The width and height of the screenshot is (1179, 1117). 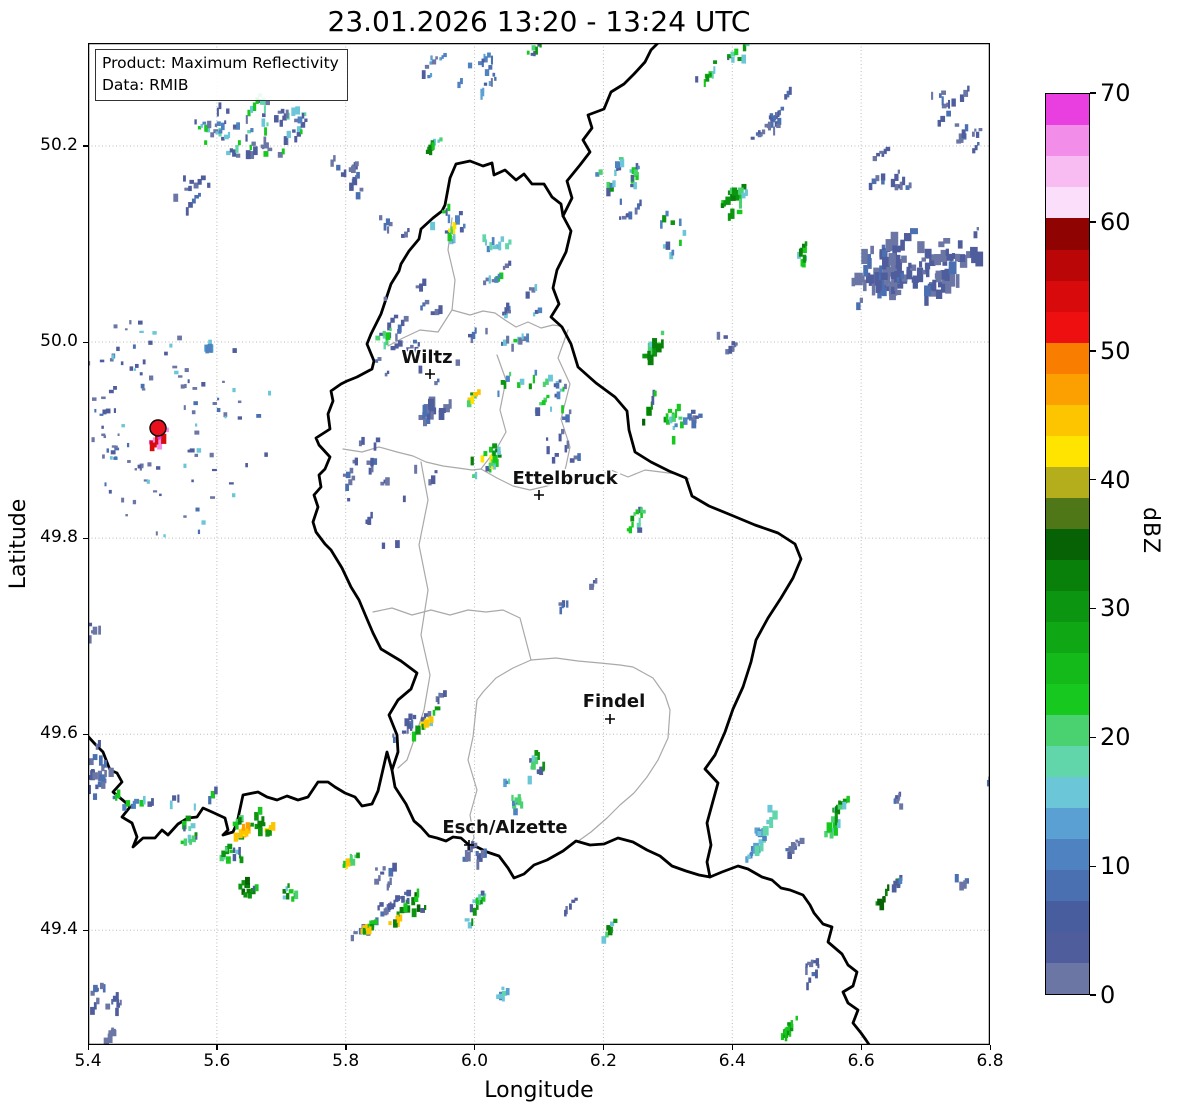 What do you see at coordinates (145, 84) in the screenshot?
I see `data-source-line: Data: RMIB` at bounding box center [145, 84].